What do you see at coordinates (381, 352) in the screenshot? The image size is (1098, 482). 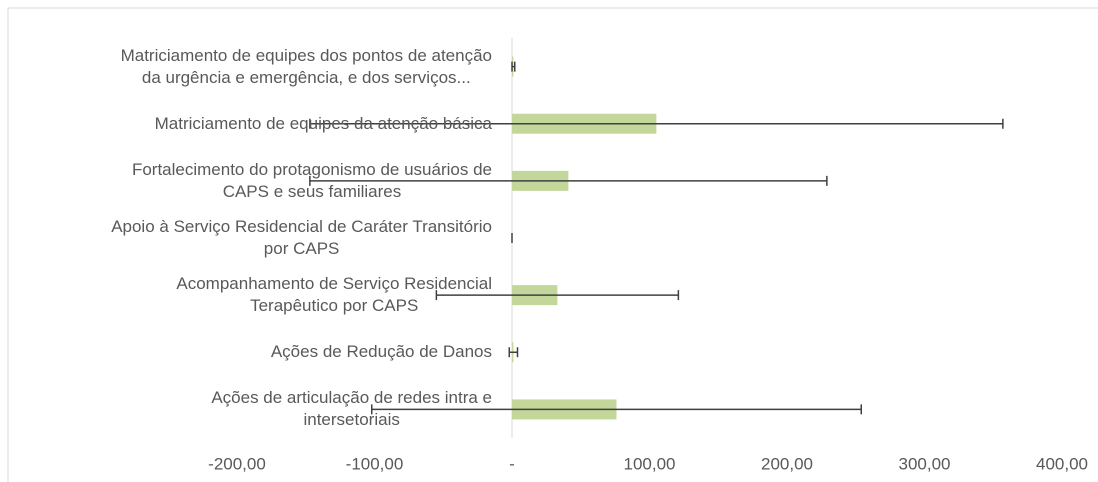 I see `category-label: Ações de Redução de Danos` at bounding box center [381, 352].